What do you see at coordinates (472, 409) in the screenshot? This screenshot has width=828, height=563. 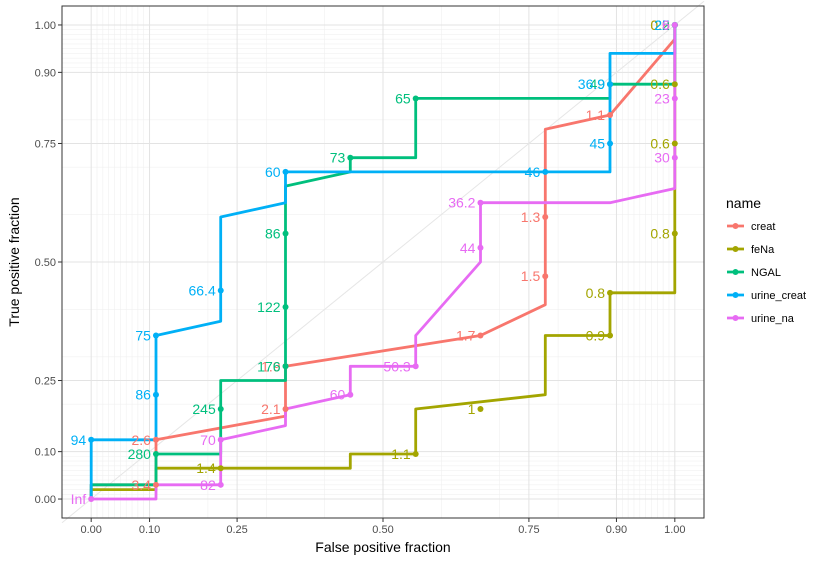 I see `cutoff-label-feNa: 1` at bounding box center [472, 409].